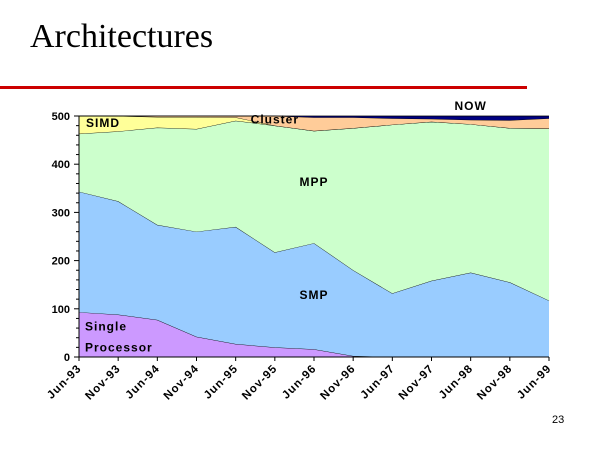 The width and height of the screenshot is (600, 450). What do you see at coordinates (275, 120) in the screenshot?
I see `series-label-cluster: Cluster` at bounding box center [275, 120].